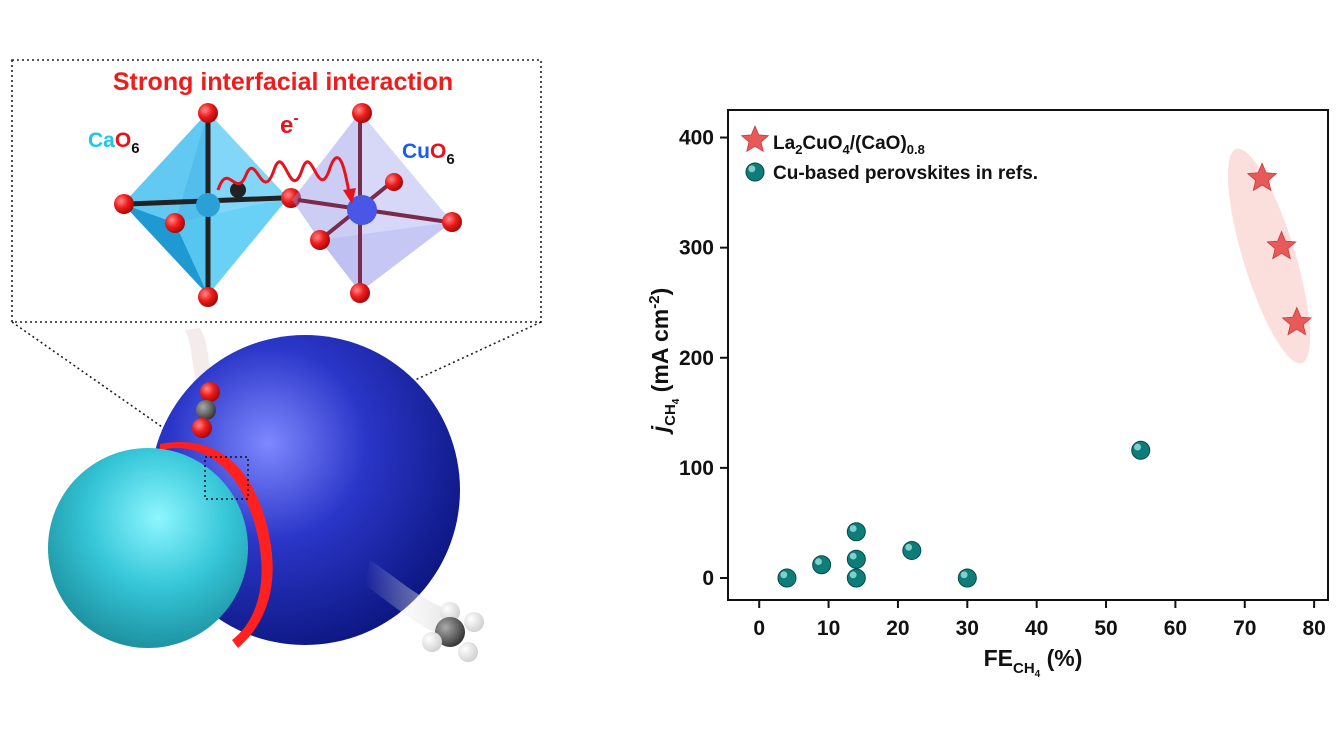  I want to click on legend-sphere-marker, so click(755, 172).